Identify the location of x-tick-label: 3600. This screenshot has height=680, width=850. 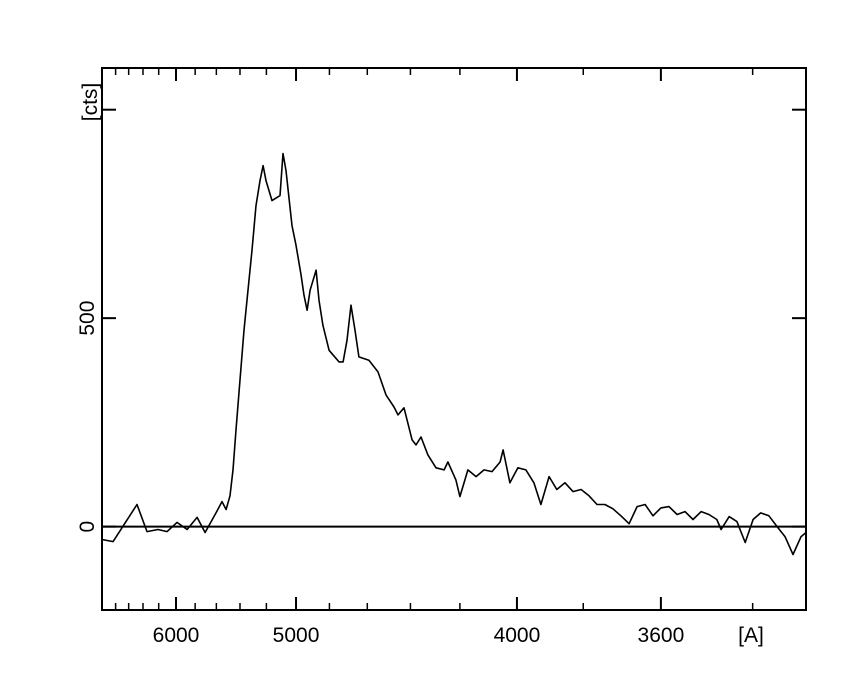
(661, 635).